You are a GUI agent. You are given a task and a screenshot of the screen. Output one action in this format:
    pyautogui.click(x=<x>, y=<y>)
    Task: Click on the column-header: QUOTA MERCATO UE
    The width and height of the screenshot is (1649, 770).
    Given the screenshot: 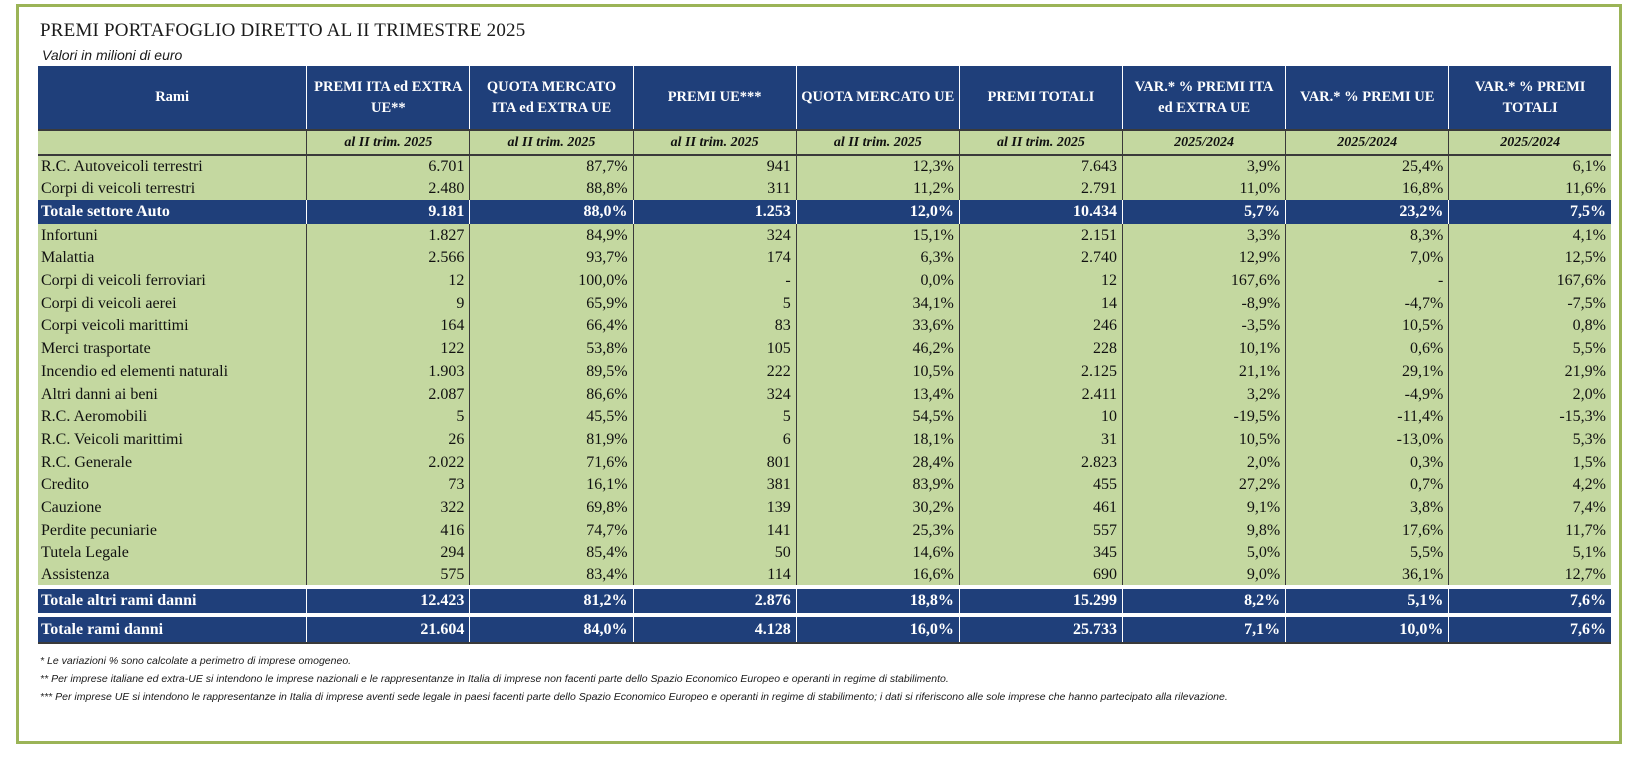 What is the action you would take?
    pyautogui.click(x=877, y=98)
    